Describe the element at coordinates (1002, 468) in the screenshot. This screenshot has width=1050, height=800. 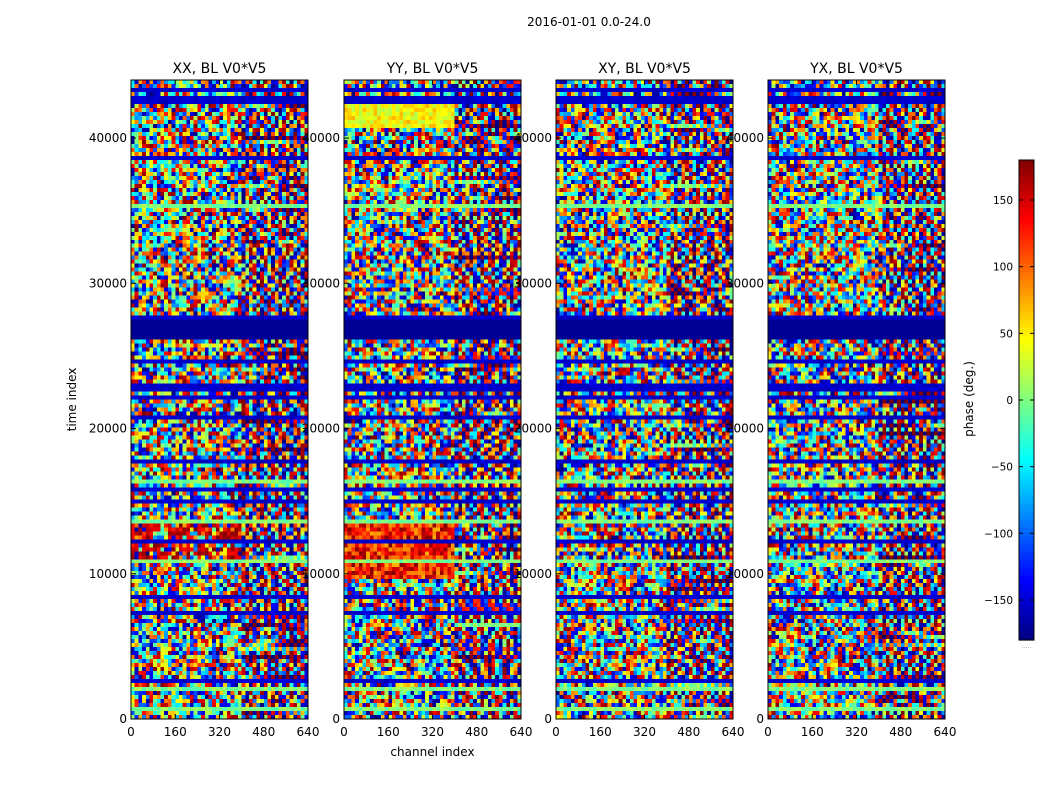
I see `colorbar-tick-label: −50` at that location.